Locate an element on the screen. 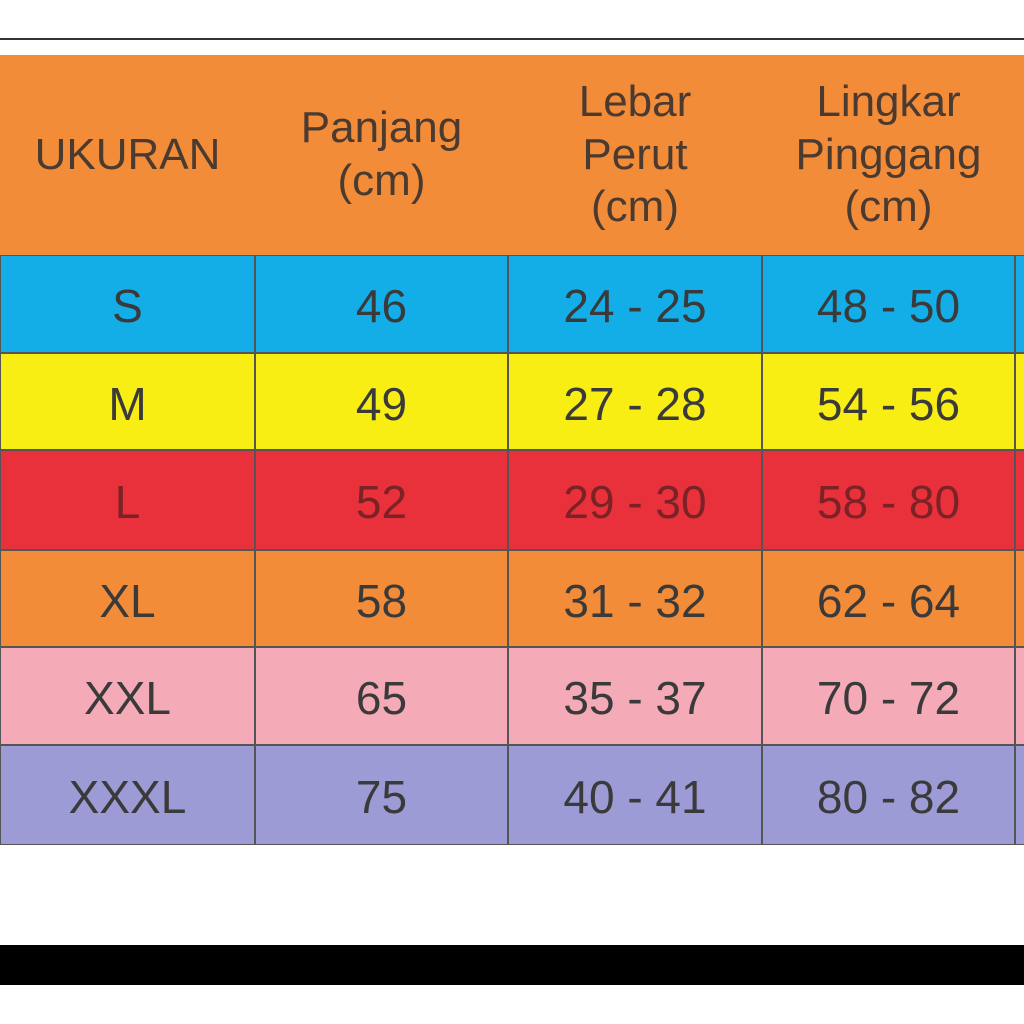 The width and height of the screenshot is (1024, 1024). cell-text: 58 - 80 is located at coordinates (888, 502).